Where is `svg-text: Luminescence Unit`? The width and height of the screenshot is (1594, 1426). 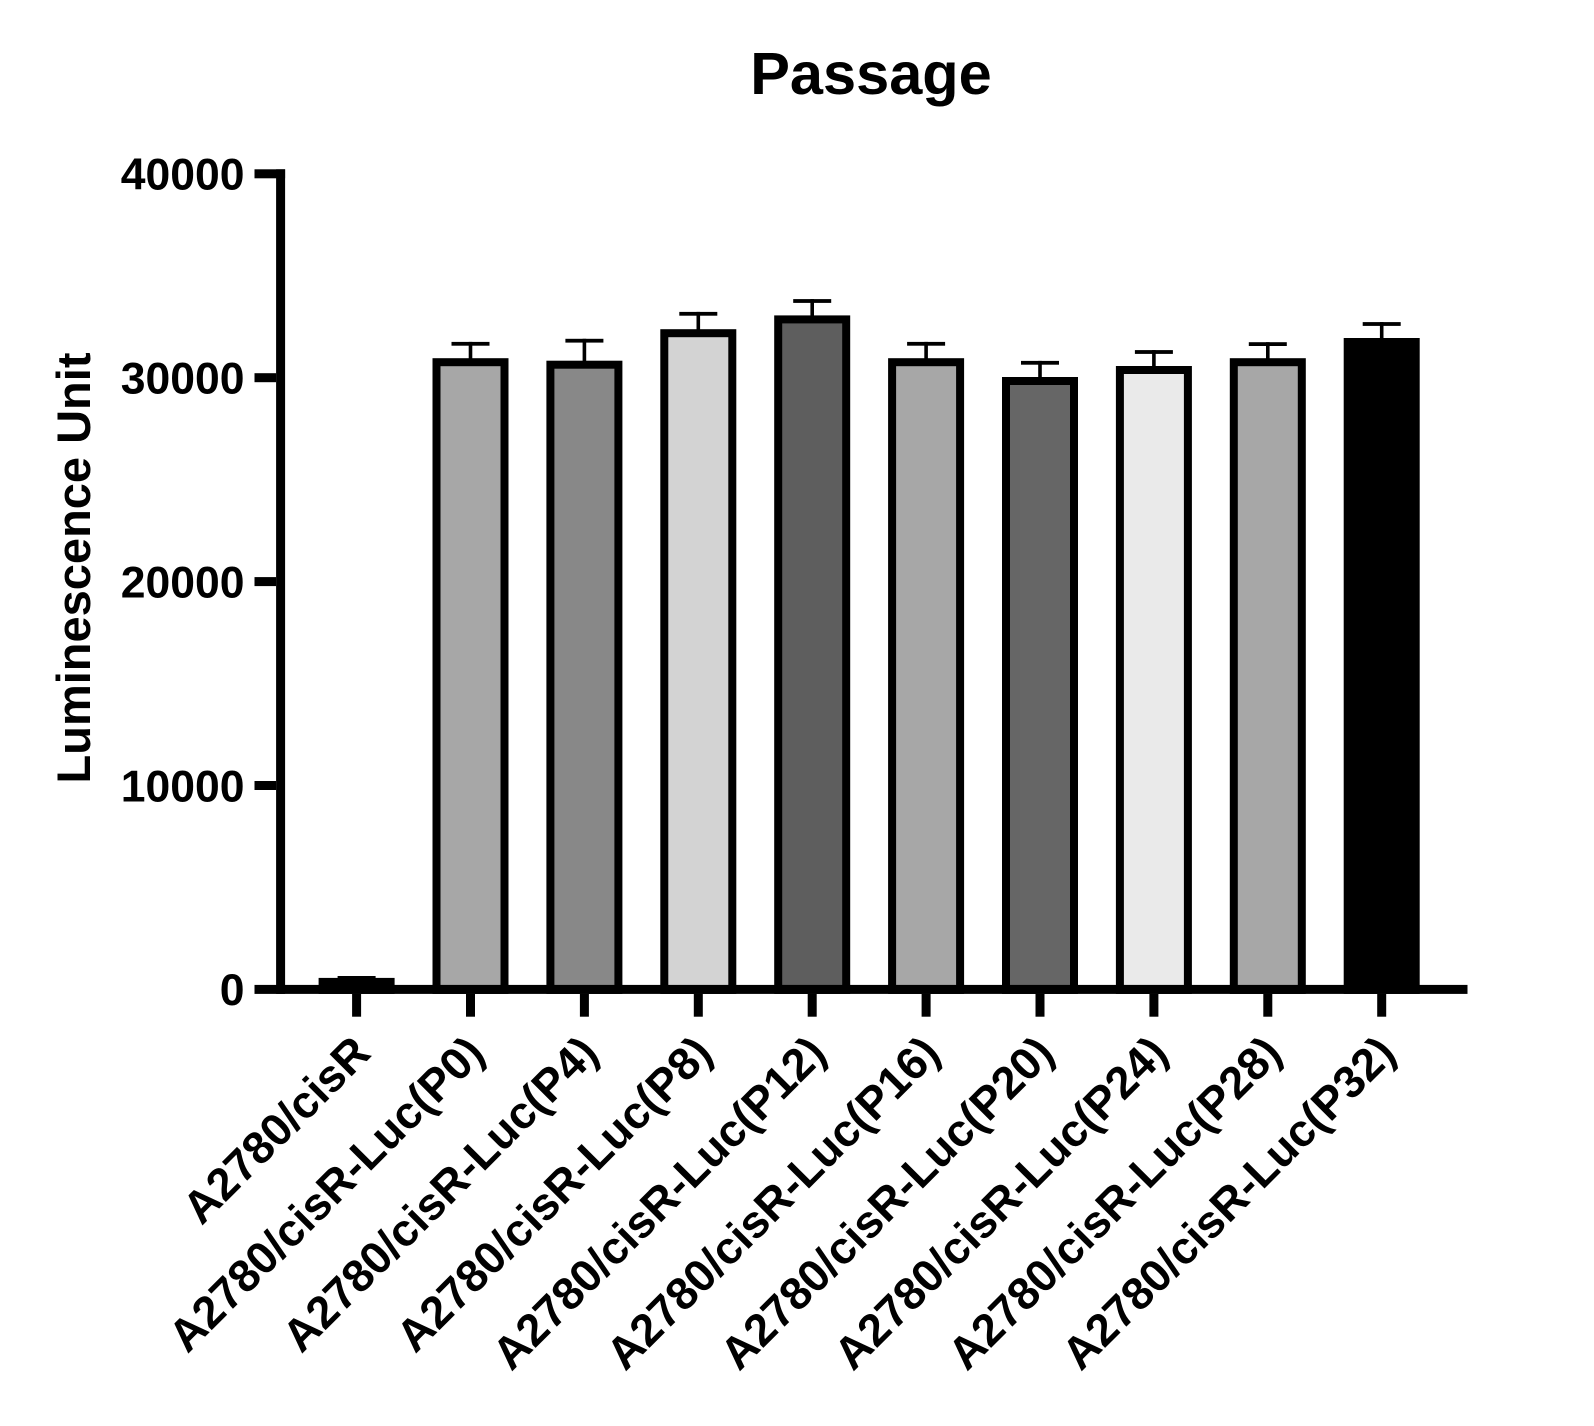
svg-text: Luminescence Unit is located at coordinates (73, 567).